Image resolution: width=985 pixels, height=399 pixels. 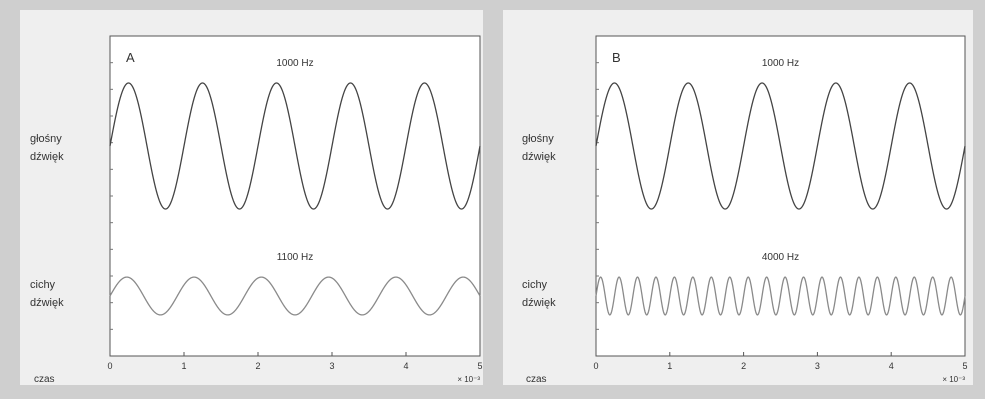 What do you see at coordinates (780, 257) in the screenshot?
I see `series-title: 4000 Hz` at bounding box center [780, 257].